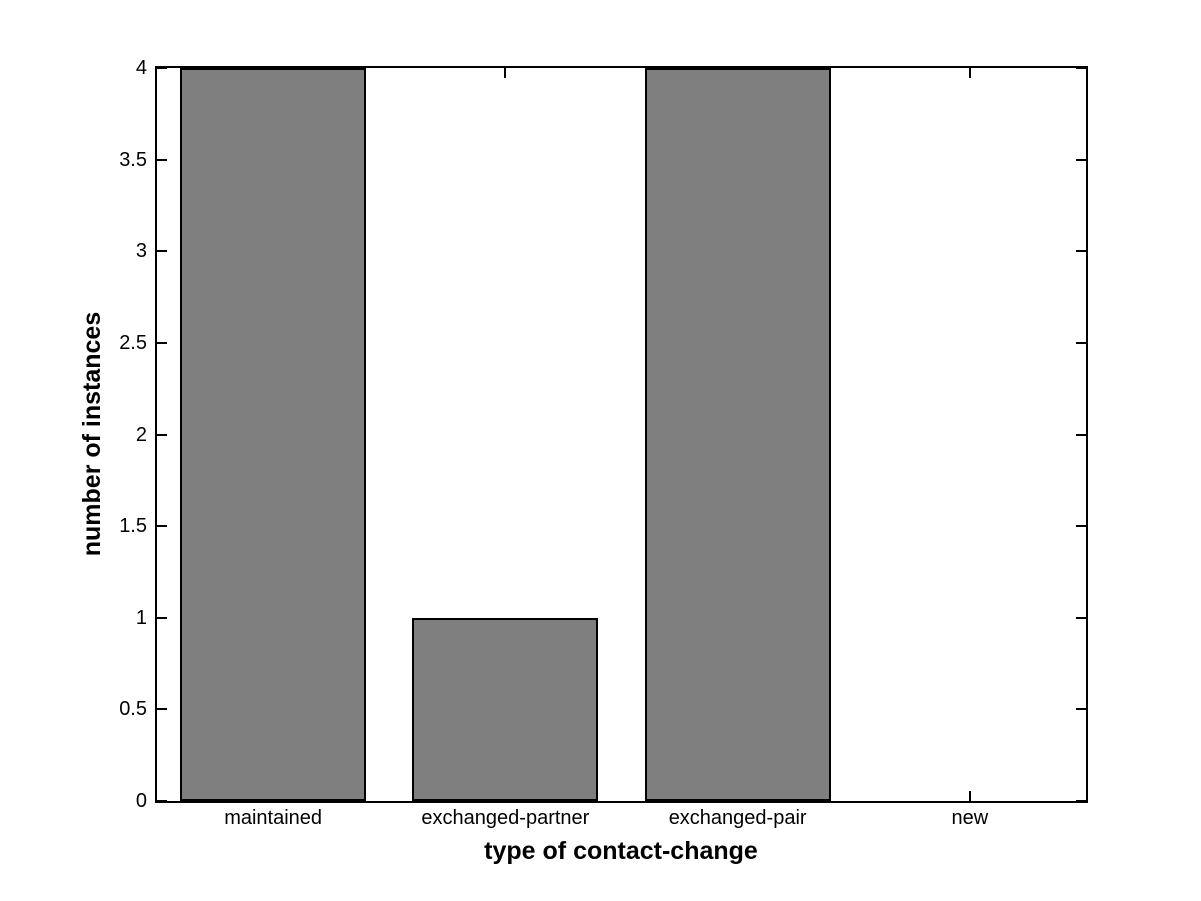  What do you see at coordinates (621, 851) in the screenshot?
I see `x-axis-label: type of contact-change` at bounding box center [621, 851].